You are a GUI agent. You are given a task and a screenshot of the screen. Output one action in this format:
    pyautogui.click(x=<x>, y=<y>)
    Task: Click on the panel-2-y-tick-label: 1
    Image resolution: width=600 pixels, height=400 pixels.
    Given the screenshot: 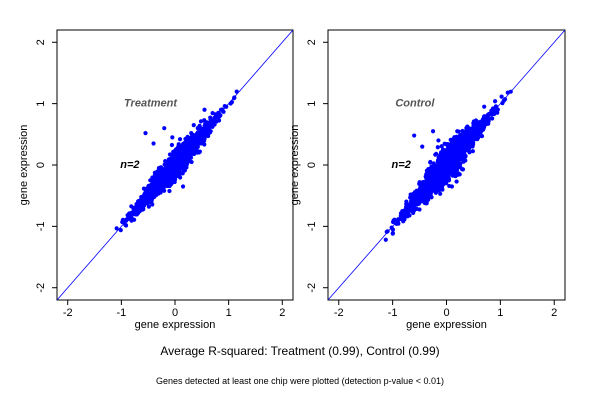 What is the action you would take?
    pyautogui.click(x=312, y=104)
    